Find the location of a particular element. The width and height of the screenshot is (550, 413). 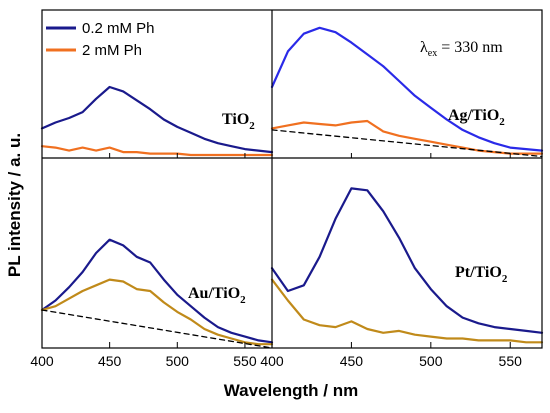

panel-bottom-left: Au/TiO2 400 450 500 550 is located at coordinates (152, 303).